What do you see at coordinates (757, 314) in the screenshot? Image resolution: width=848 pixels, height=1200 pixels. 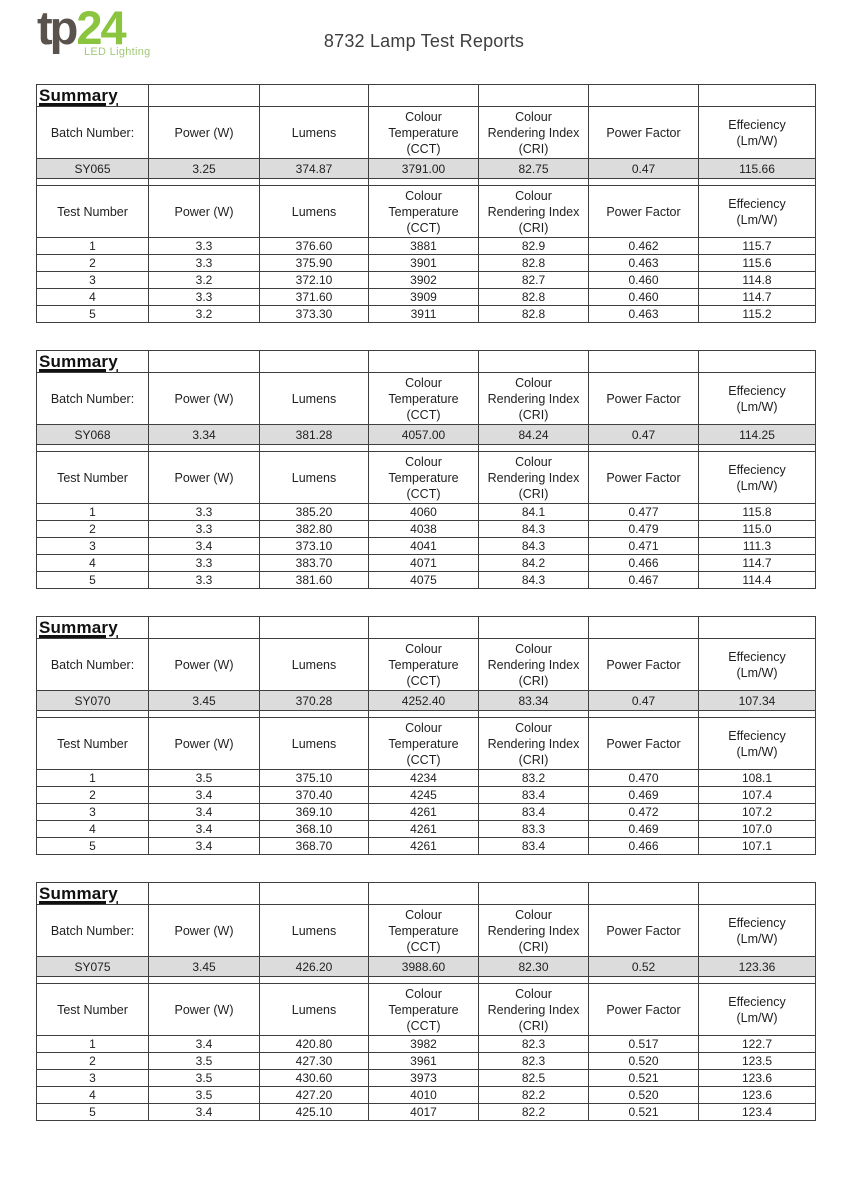 I see `test-efficiency-cell: 115.2` at bounding box center [757, 314].